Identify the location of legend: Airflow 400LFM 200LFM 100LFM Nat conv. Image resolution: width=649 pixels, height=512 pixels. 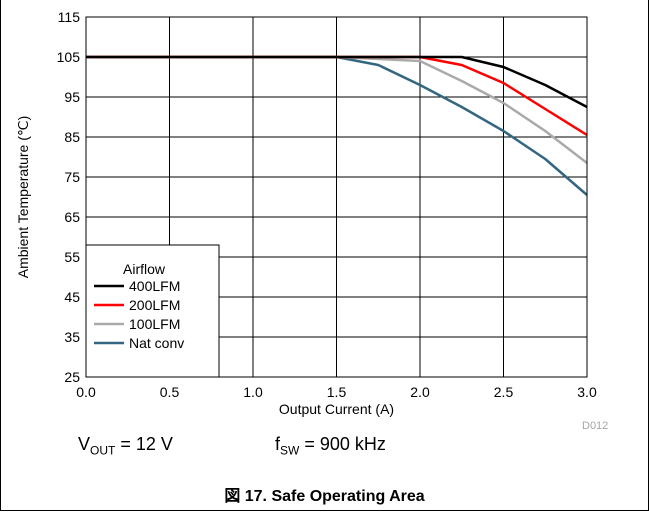
(152, 311).